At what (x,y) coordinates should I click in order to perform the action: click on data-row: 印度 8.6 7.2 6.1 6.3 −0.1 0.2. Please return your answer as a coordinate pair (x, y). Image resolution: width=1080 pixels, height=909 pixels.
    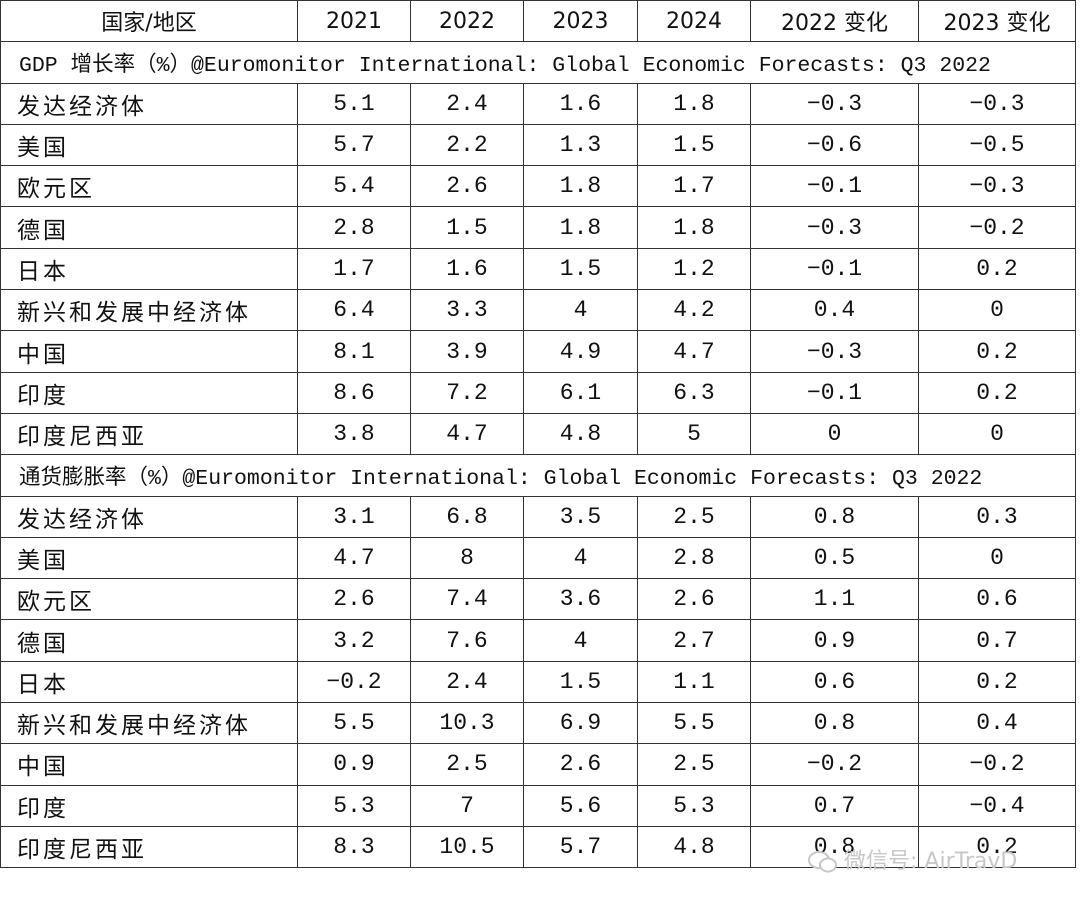
    Looking at the image, I should click on (538, 392).